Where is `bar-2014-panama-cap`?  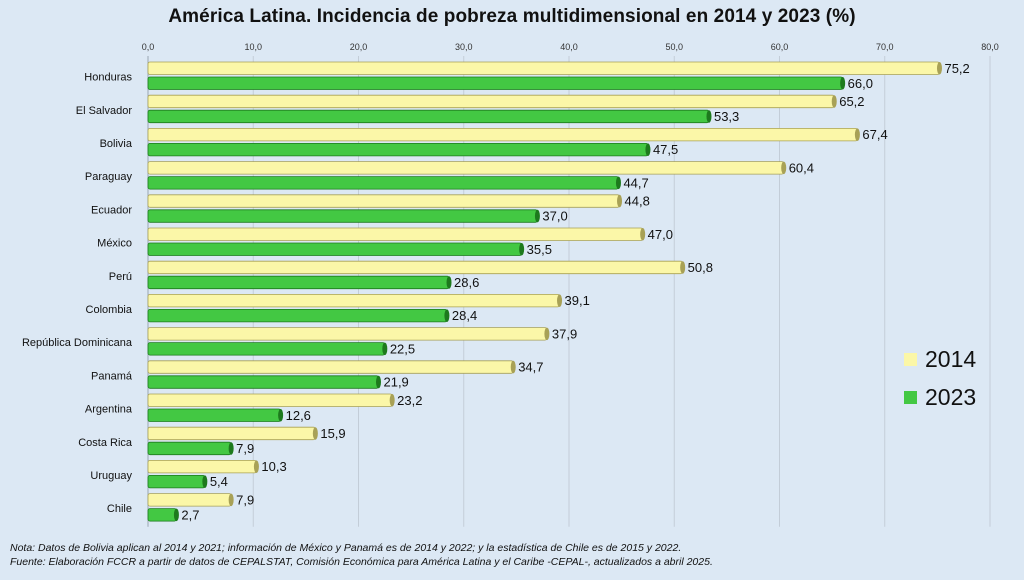
bar-2014-panama-cap is located at coordinates (513, 367).